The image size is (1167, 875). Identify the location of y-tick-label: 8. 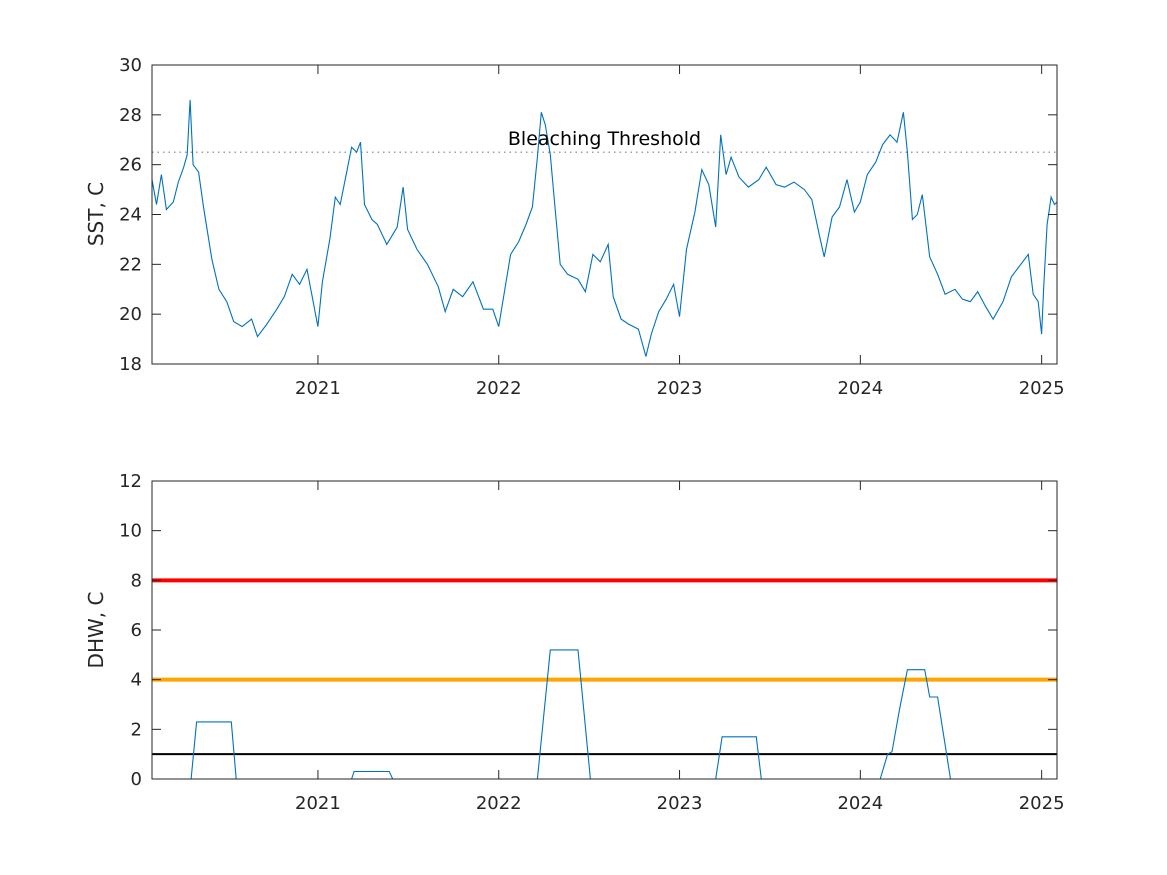
(136, 580).